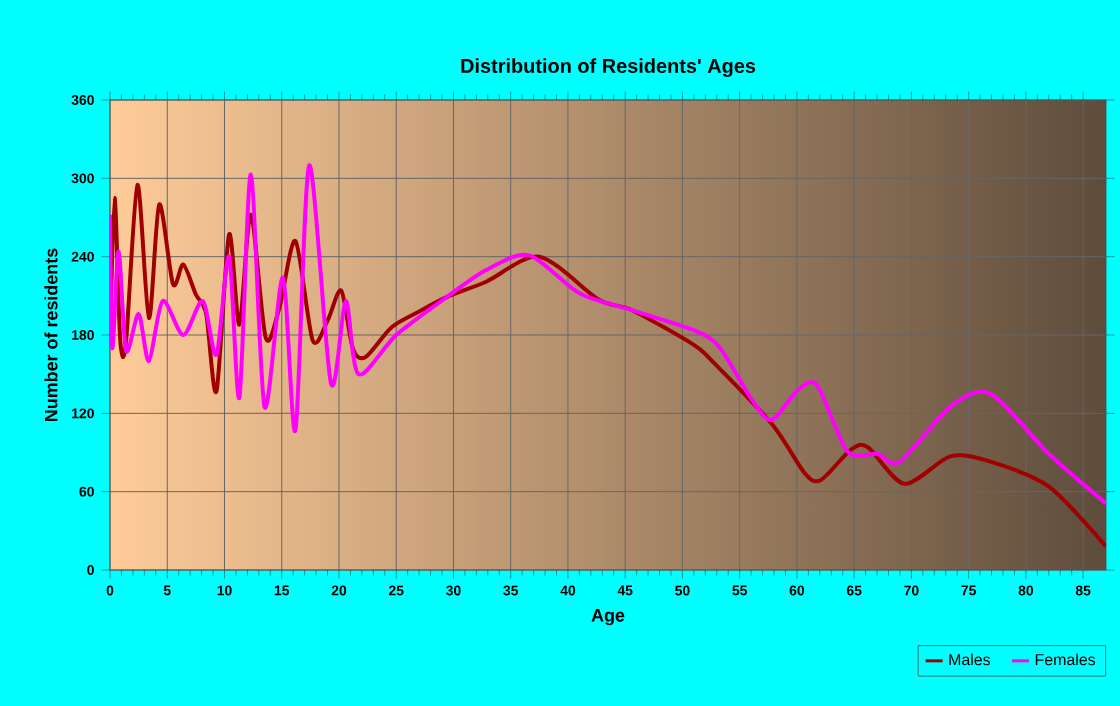 The image size is (1120, 706). I want to click on x-axis-title: Age, so click(608, 617).